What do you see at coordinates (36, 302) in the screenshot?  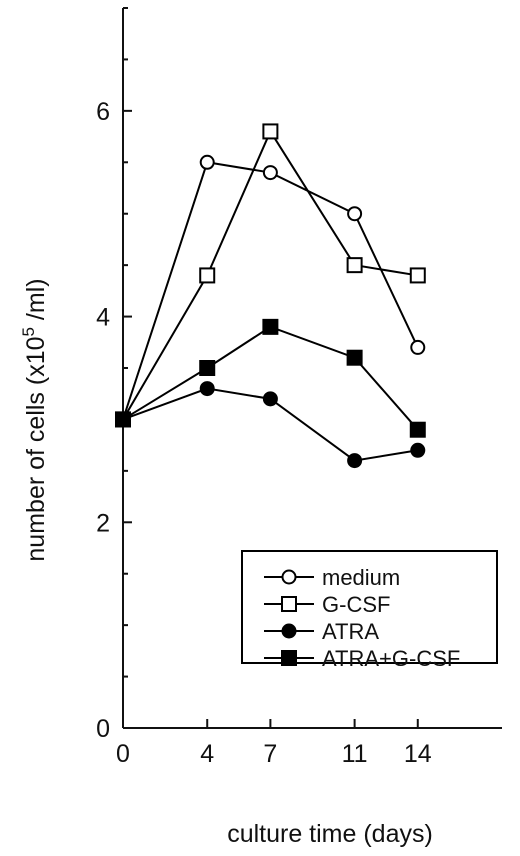 I see `y-axis-title-unit: /ml)` at bounding box center [36, 302].